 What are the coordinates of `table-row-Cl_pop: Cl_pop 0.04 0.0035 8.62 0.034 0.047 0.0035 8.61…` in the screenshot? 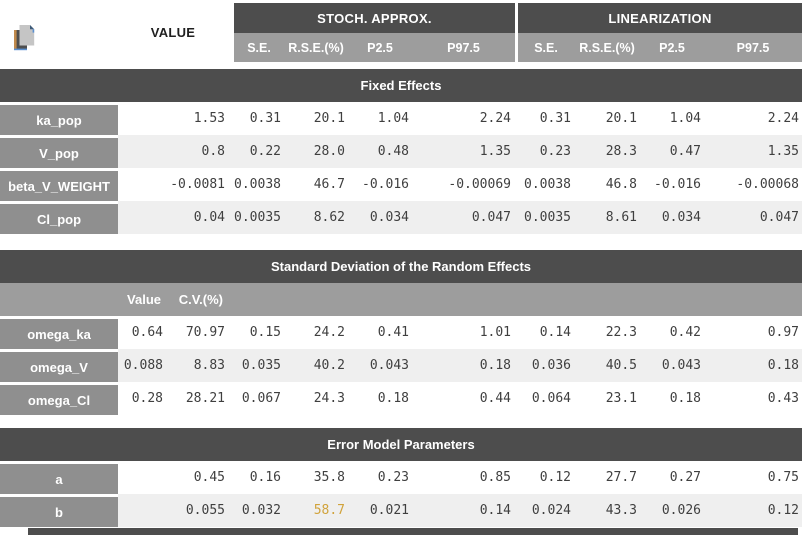 It's located at (401, 217).